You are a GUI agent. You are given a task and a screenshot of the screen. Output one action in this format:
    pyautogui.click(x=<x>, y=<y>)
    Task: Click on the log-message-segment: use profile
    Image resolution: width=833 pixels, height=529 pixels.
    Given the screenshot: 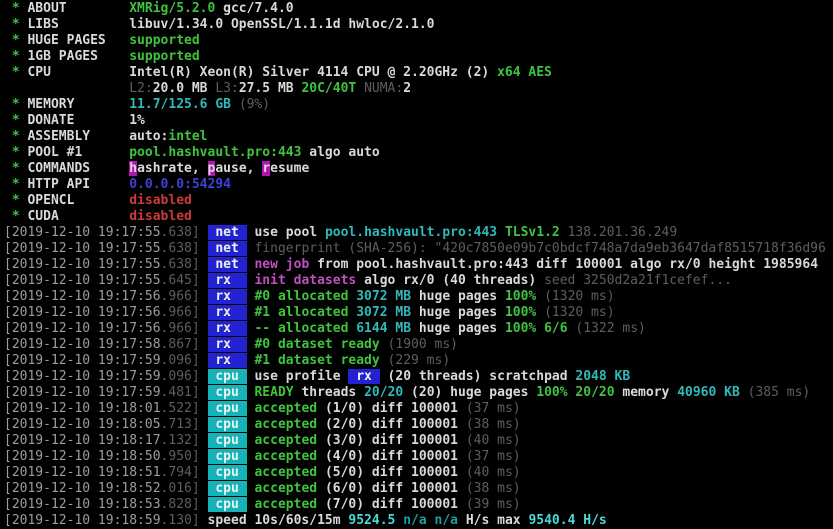 What is the action you would take?
    pyautogui.click(x=301, y=376)
    